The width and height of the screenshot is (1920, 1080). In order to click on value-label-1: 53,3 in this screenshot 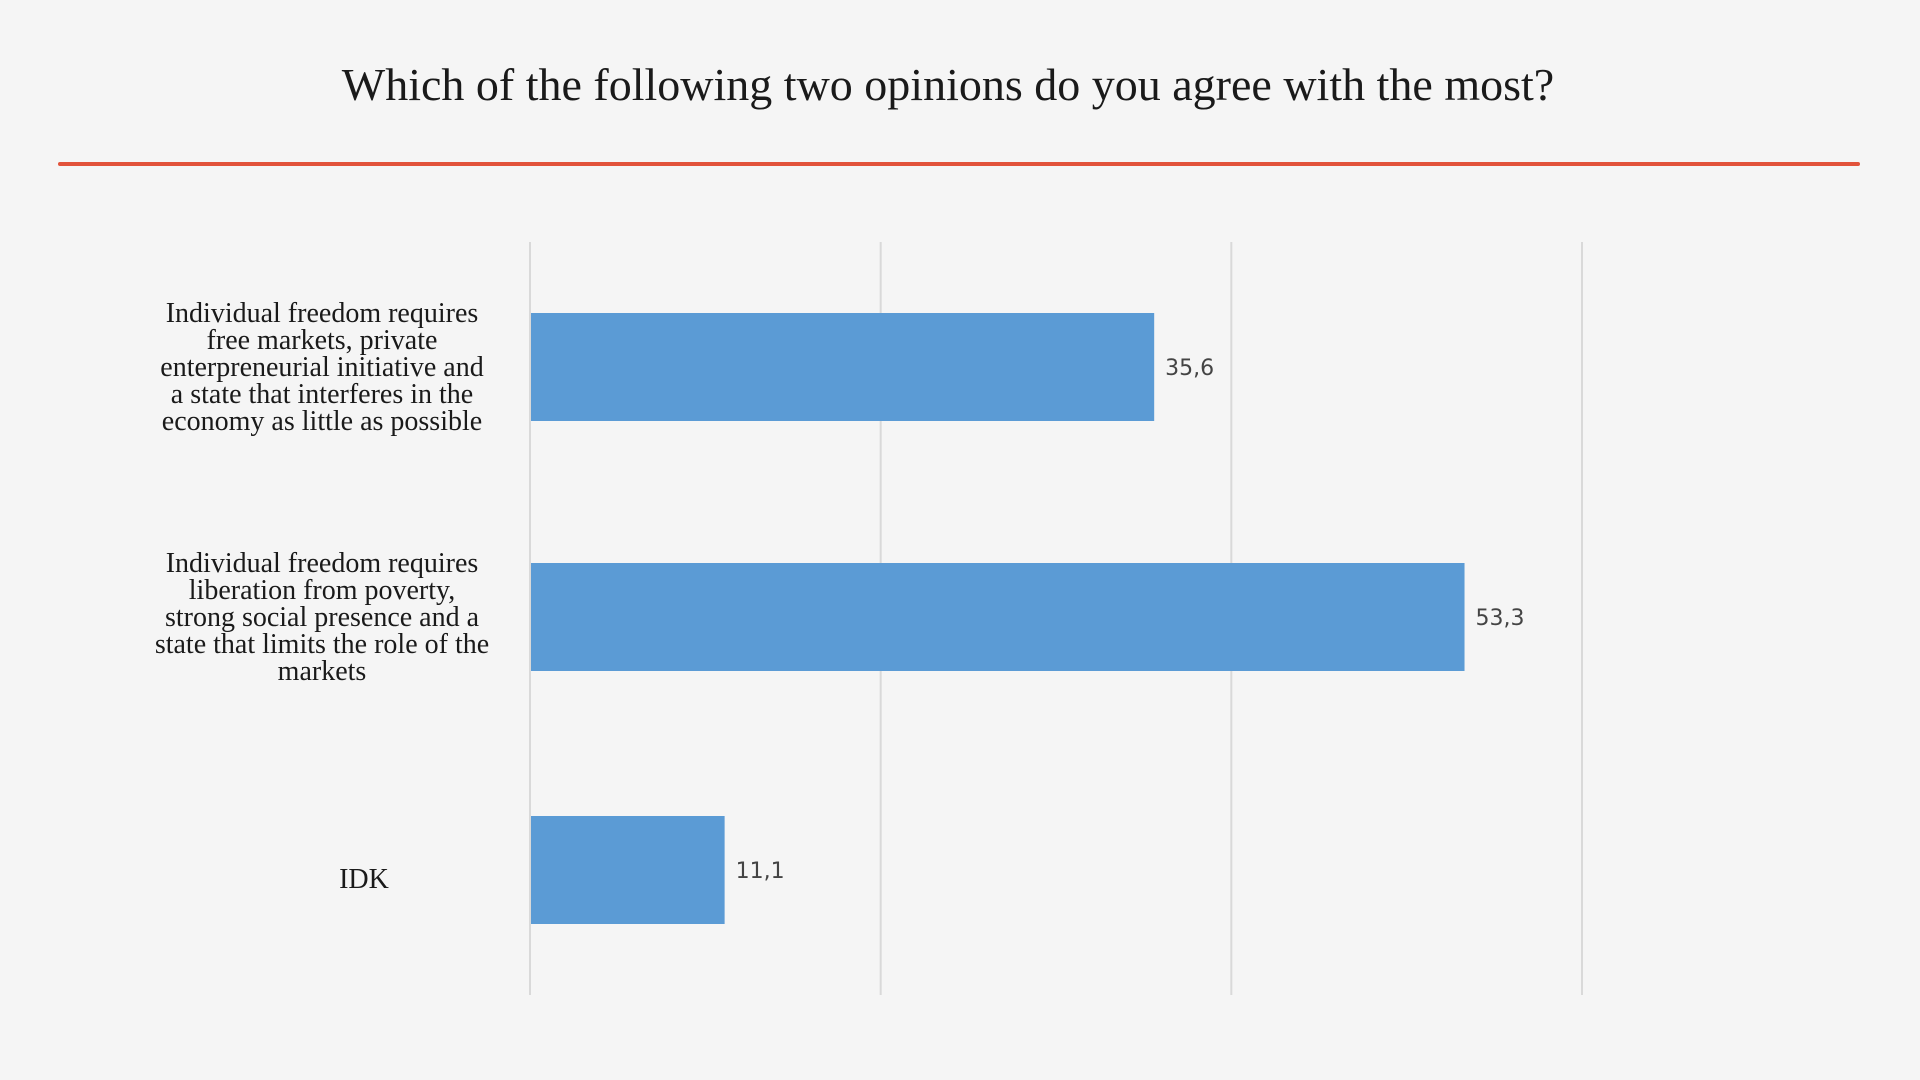, I will do `click(1500, 618)`.